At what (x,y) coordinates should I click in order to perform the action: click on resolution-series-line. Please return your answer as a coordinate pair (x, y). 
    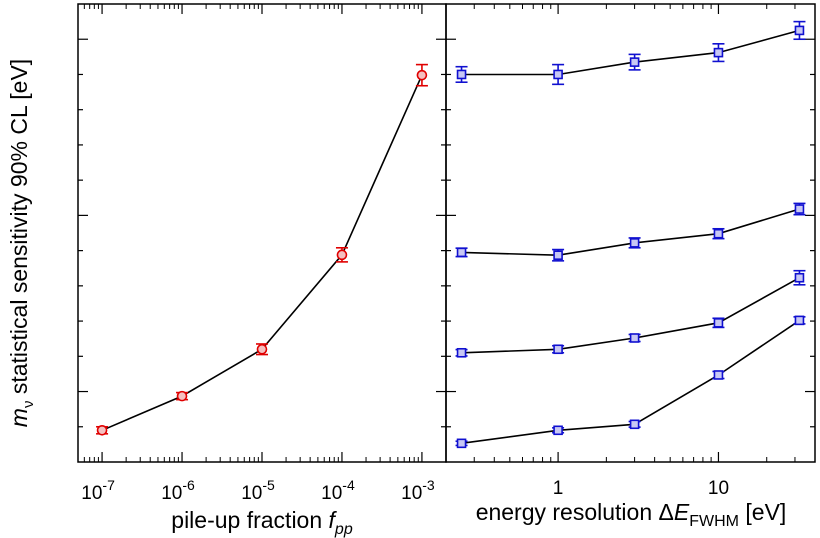
    Looking at the image, I should click on (630, 52).